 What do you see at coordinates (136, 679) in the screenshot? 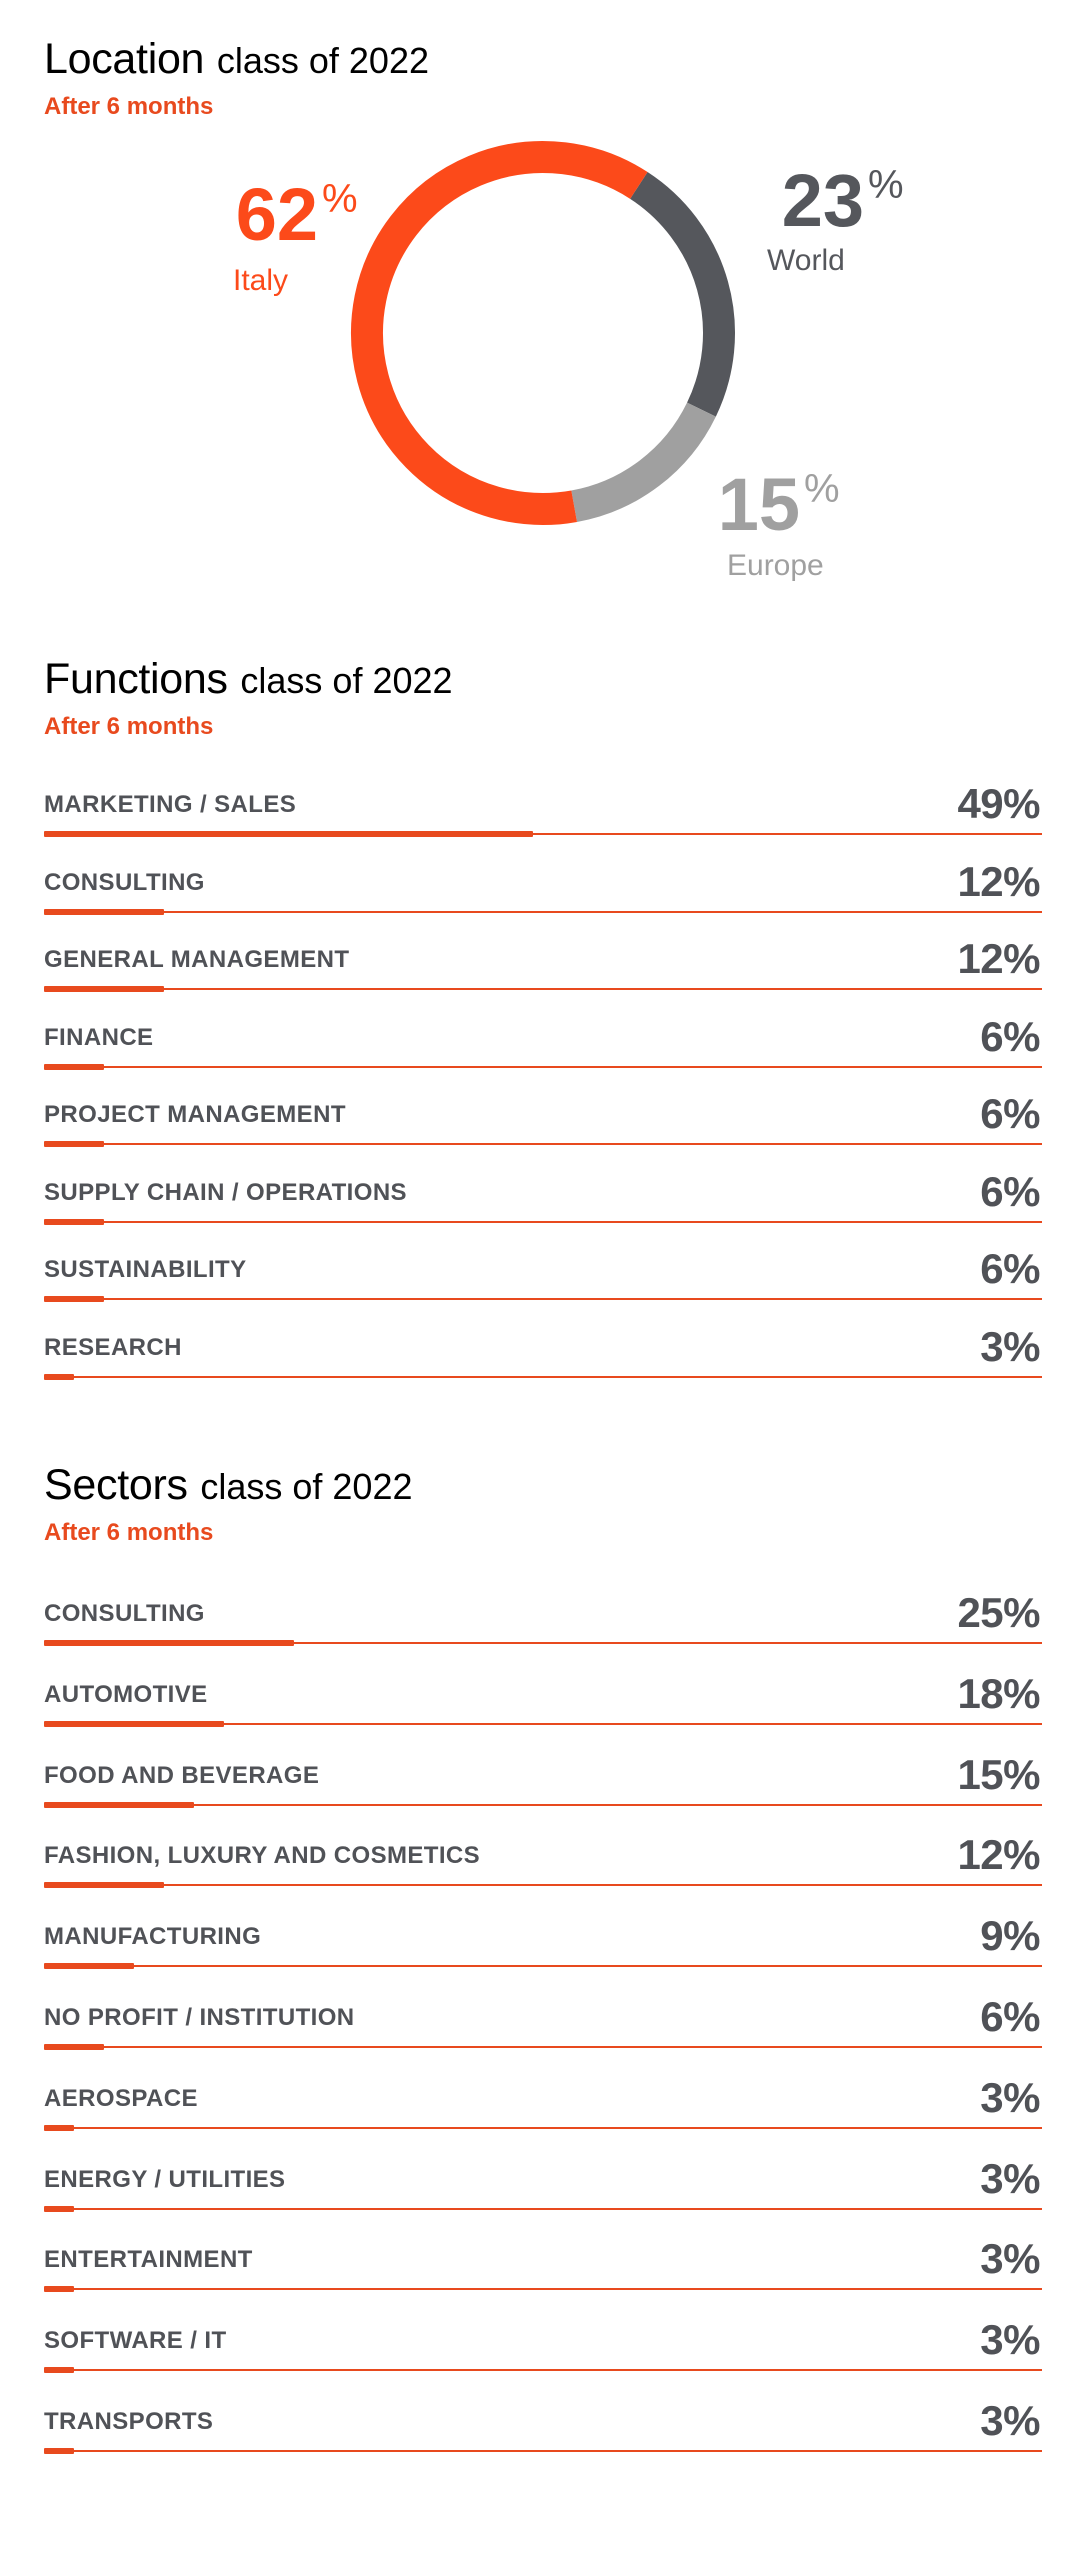
I see `functions-title: Functions` at bounding box center [136, 679].